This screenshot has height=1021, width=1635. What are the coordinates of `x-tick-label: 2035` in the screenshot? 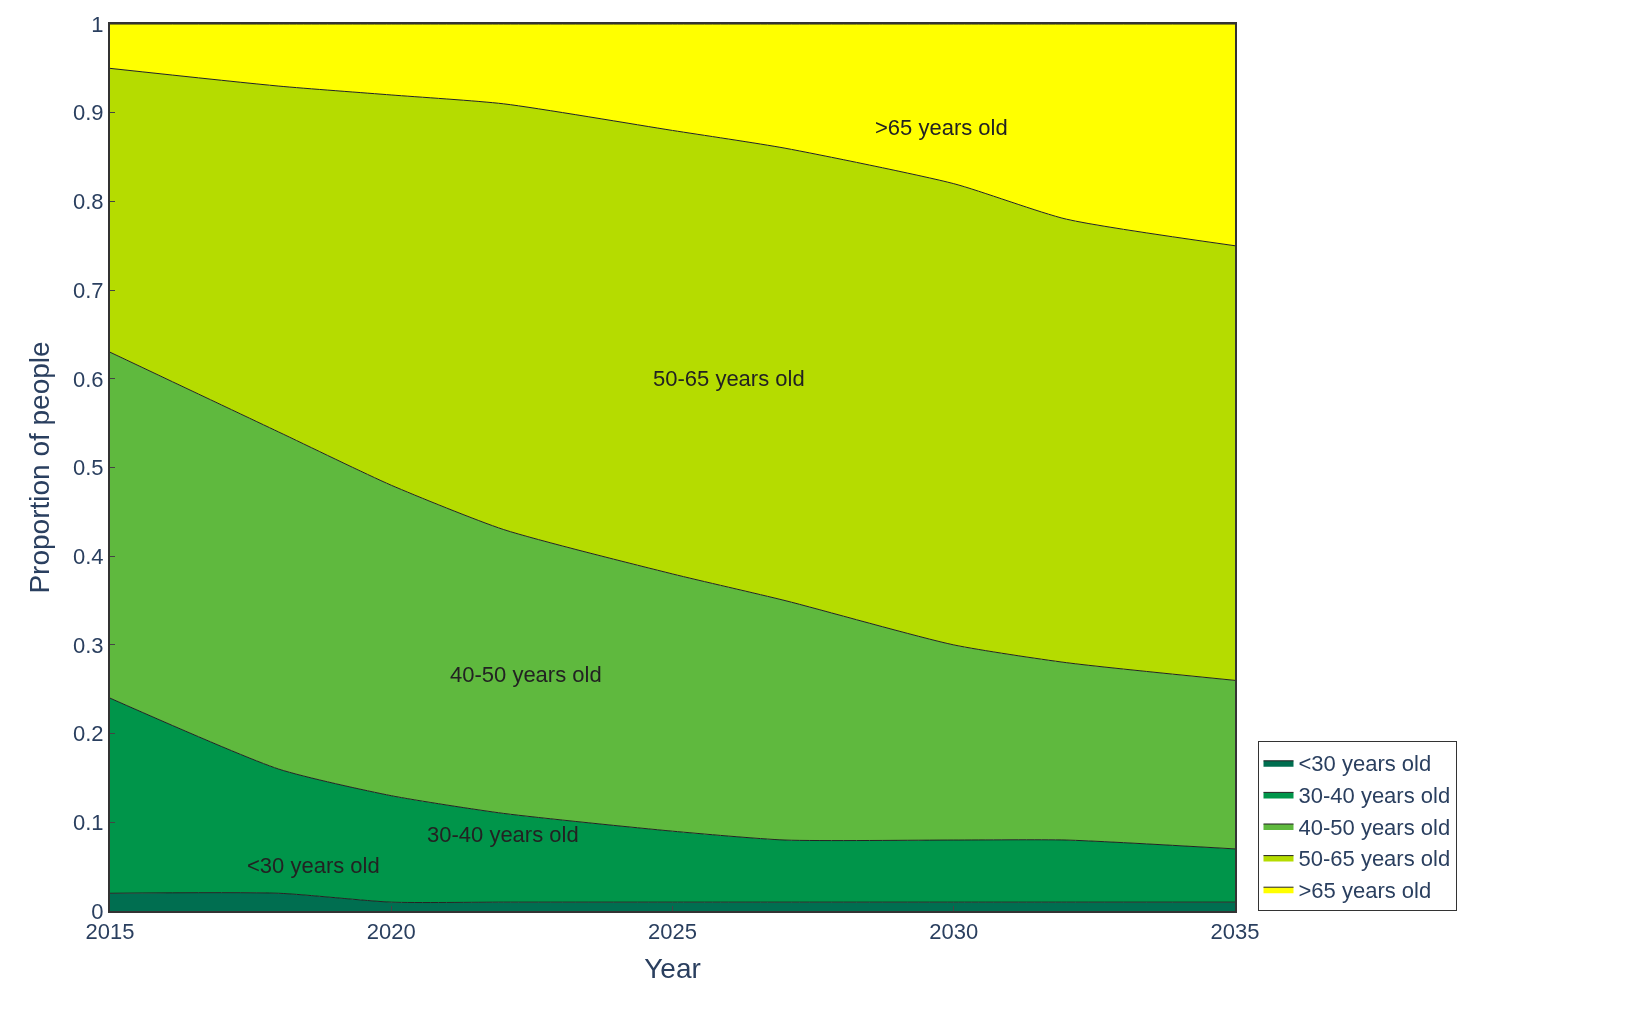 It's located at (1235, 932).